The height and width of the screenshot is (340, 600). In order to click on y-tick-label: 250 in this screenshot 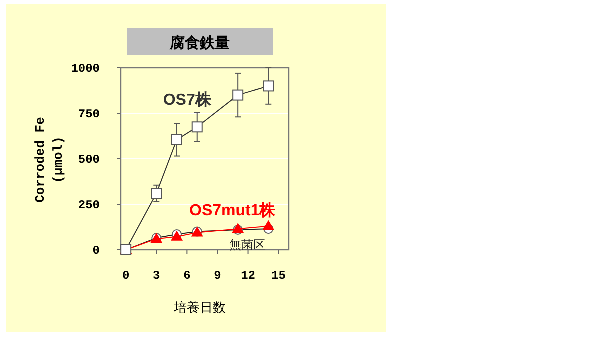, I will do `click(89, 205)`.